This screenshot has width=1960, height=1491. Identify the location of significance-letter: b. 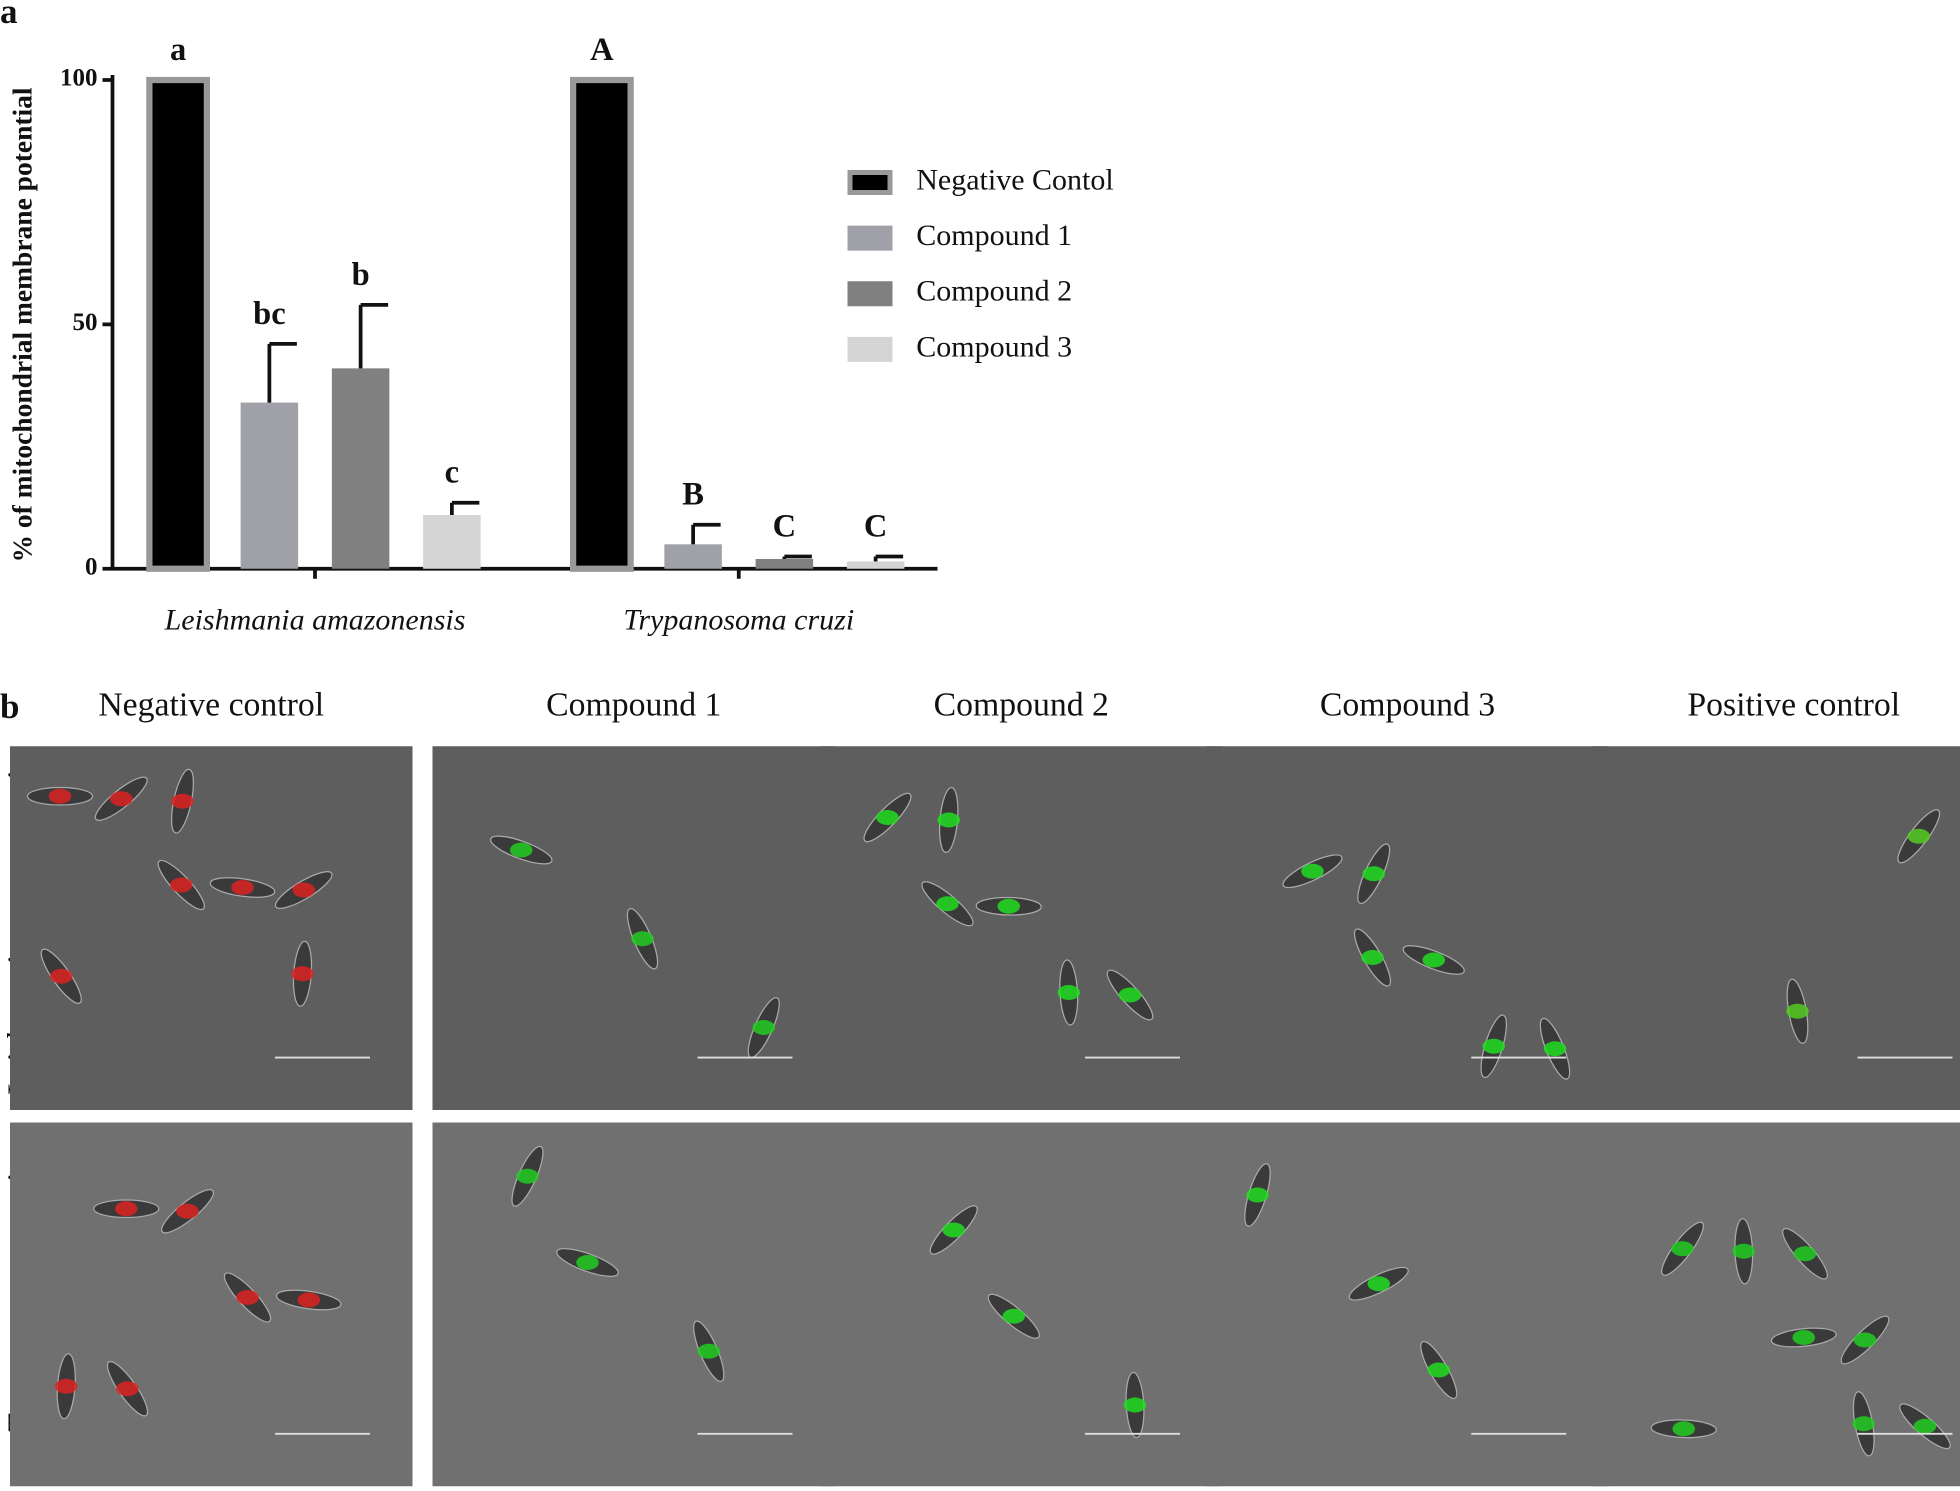
(361, 275).